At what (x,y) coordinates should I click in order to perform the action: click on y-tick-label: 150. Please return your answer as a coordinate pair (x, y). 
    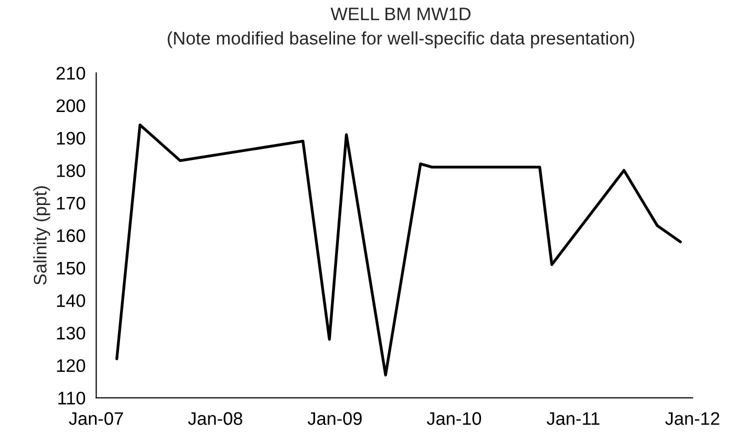
    Looking at the image, I should click on (71, 268).